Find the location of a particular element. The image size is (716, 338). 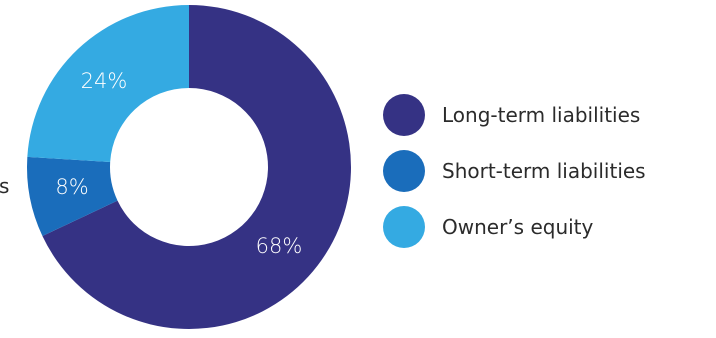

legend-label-long-term: Long-term liabilities is located at coordinates (541, 115).